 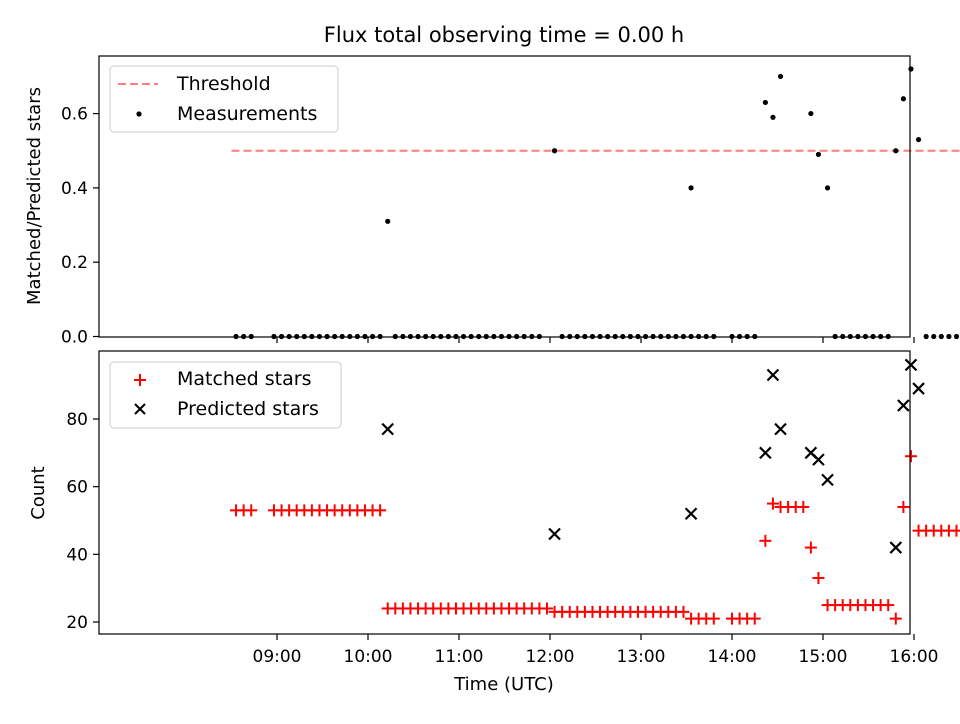 What do you see at coordinates (34, 196) in the screenshot?
I see `ratio-y-axis-label: Matched/Predicted stars` at bounding box center [34, 196].